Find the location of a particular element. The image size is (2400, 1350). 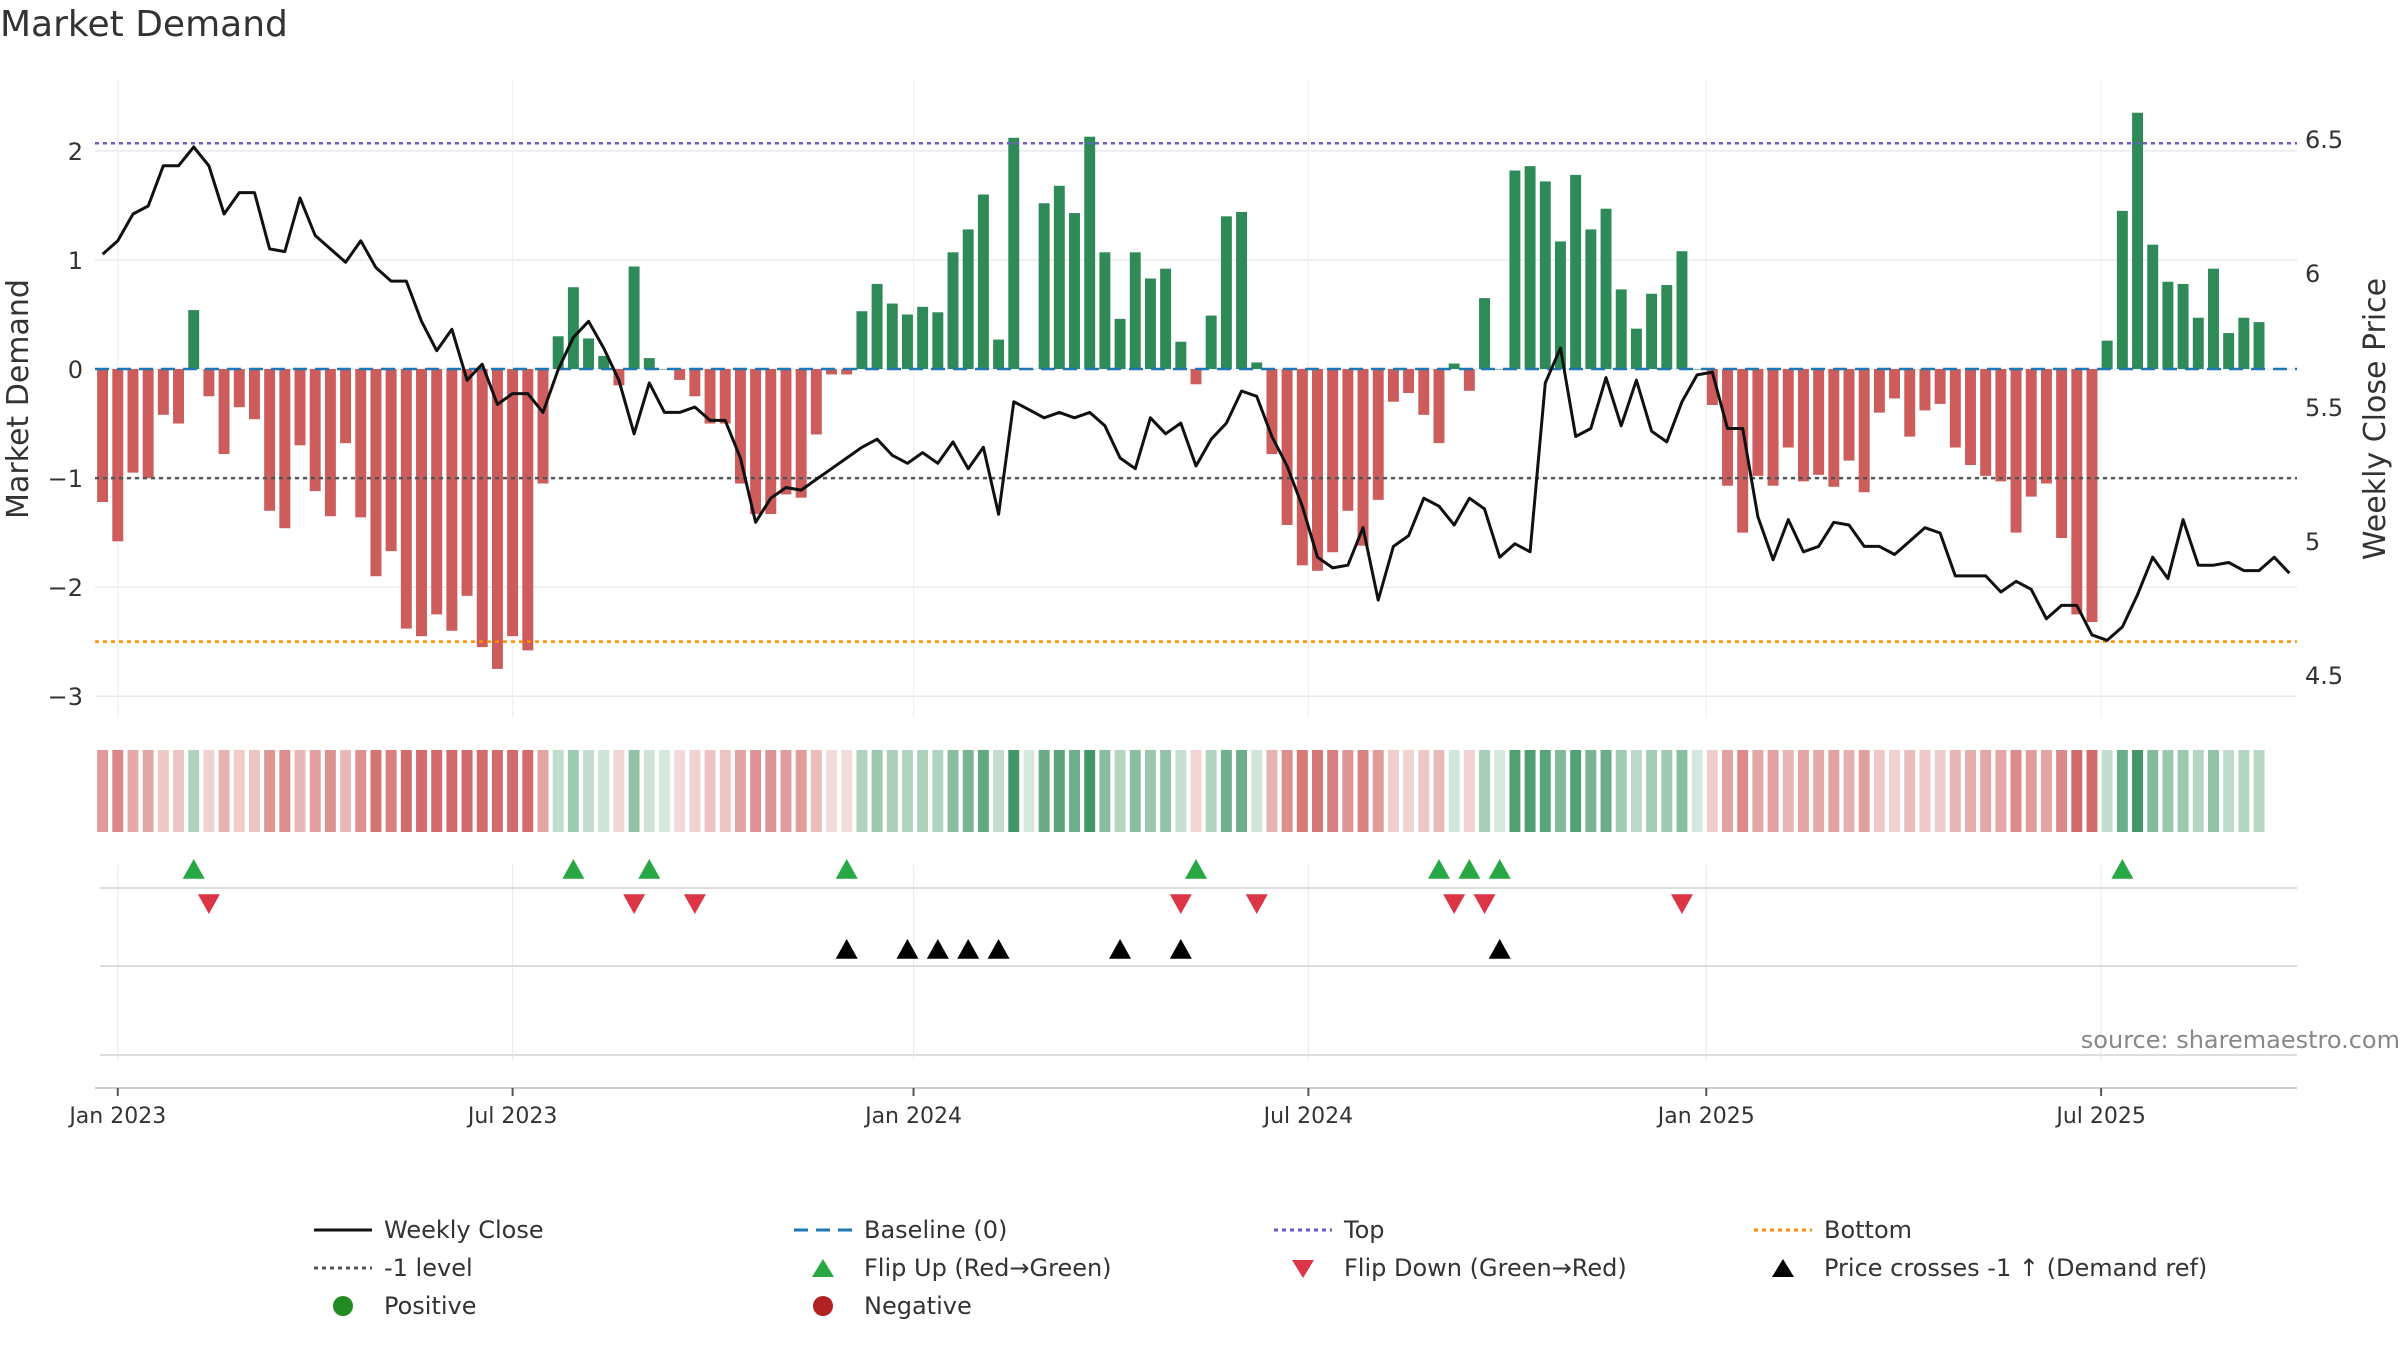

legend-item-minus1: -1 level is located at coordinates (392, 1268).